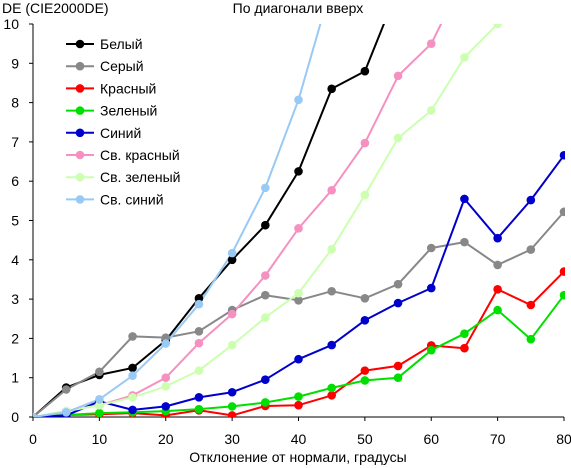  I want to click on legend-label: Красный, so click(128, 88).